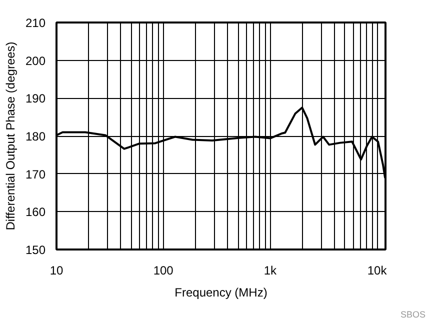  I want to click on y-tick-label: 160, so click(35, 212).